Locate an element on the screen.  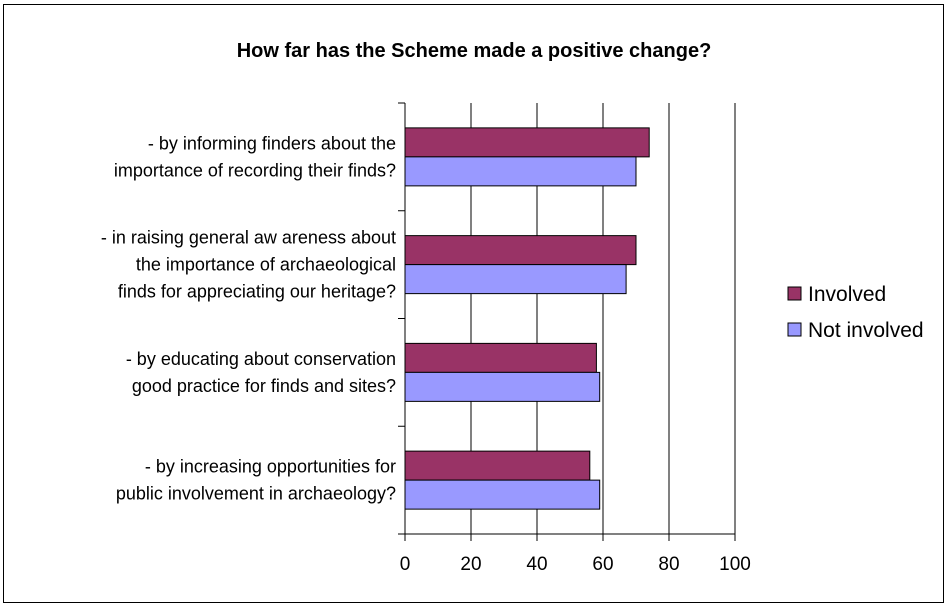
x-tick-label-60: 60 is located at coordinates (602, 564).